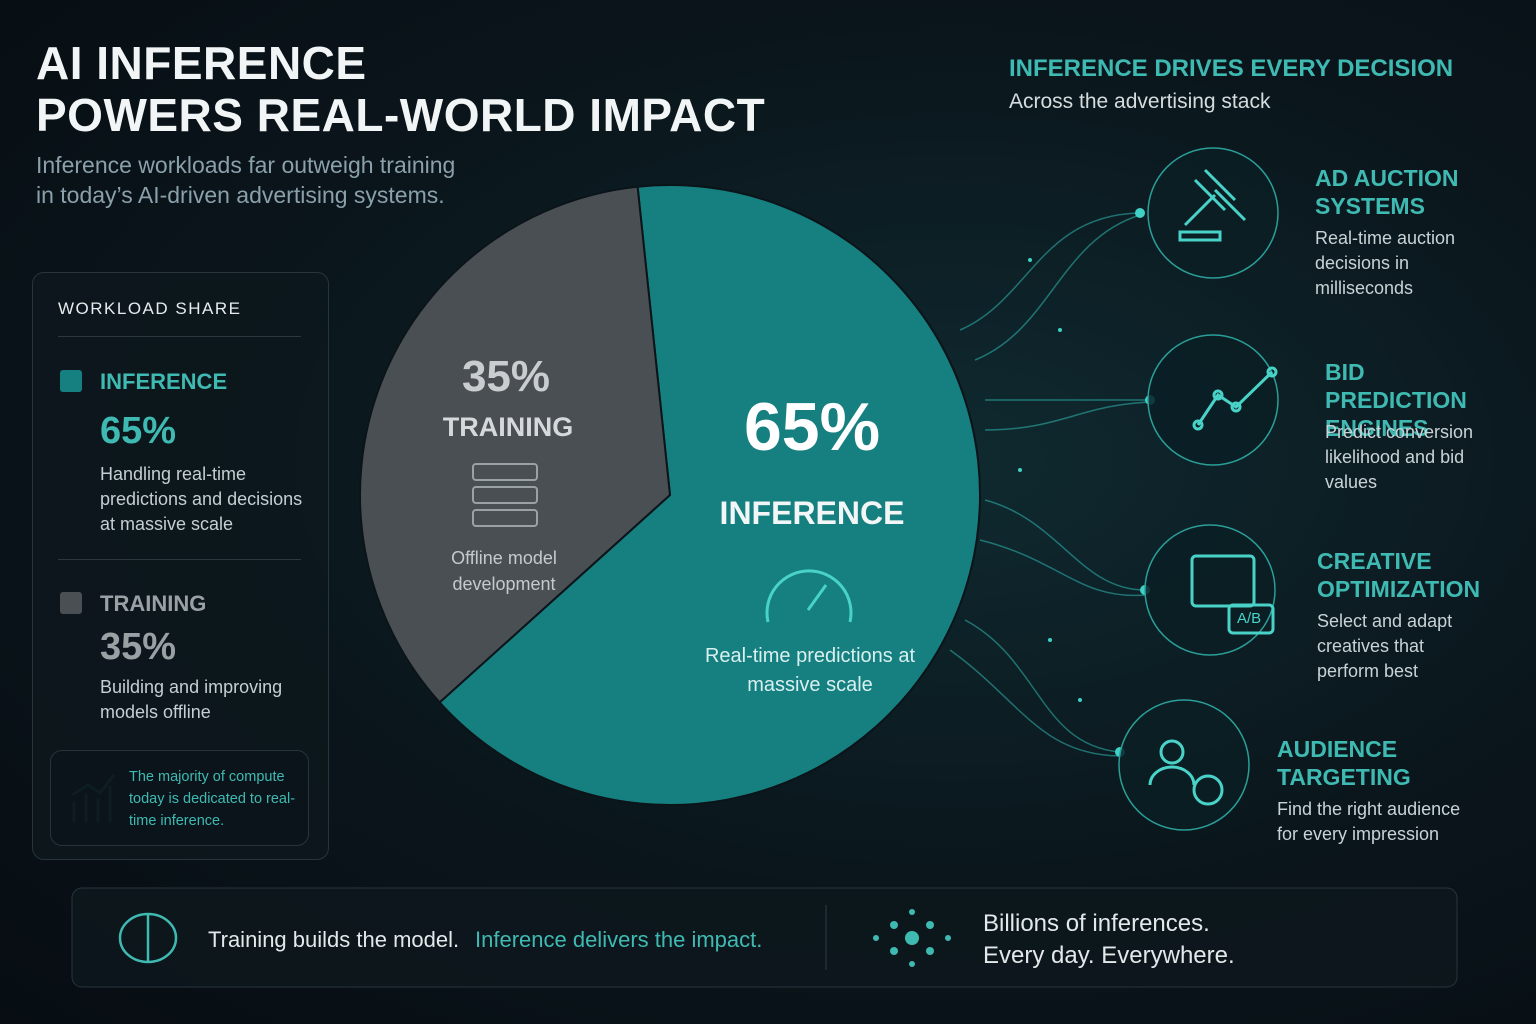  I want to click on legend-name: TRAINING, so click(153, 603).